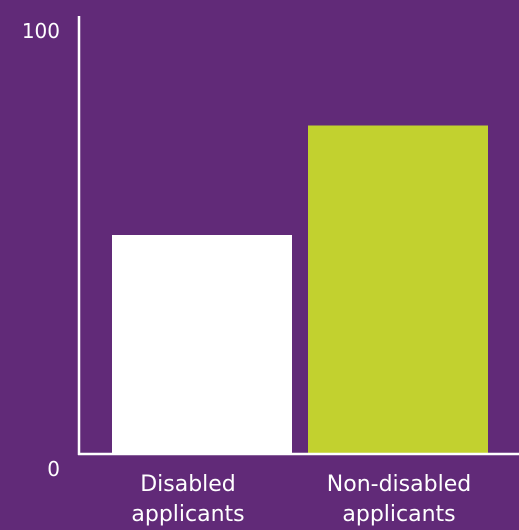 The image size is (519, 530). I want to click on y-tick-label-0: 0, so click(53, 469).